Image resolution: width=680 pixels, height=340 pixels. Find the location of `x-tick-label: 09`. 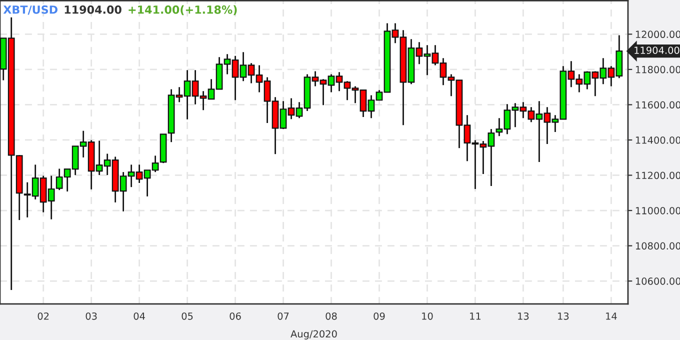

x-tick-label: 09 is located at coordinates (379, 316).